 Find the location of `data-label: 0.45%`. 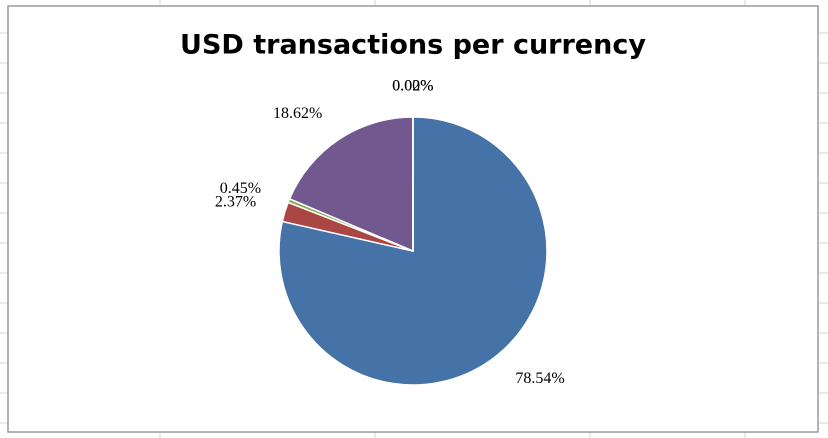

data-label: 0.45% is located at coordinates (240, 188).